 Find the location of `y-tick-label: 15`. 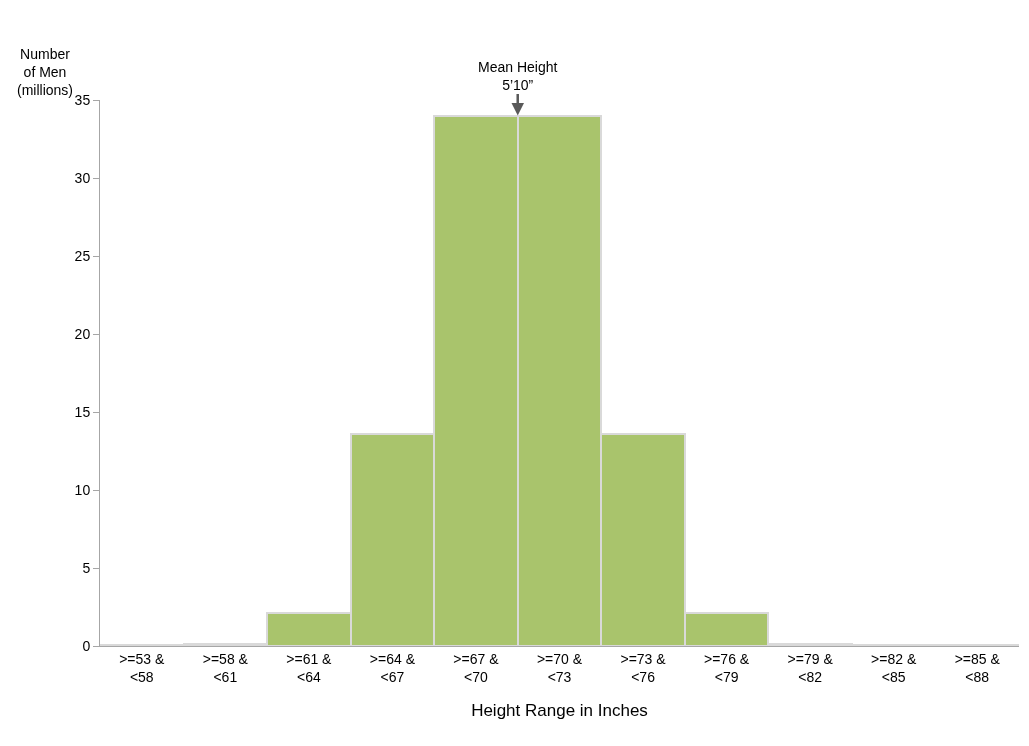

y-tick-label: 15 is located at coordinates (82, 411).